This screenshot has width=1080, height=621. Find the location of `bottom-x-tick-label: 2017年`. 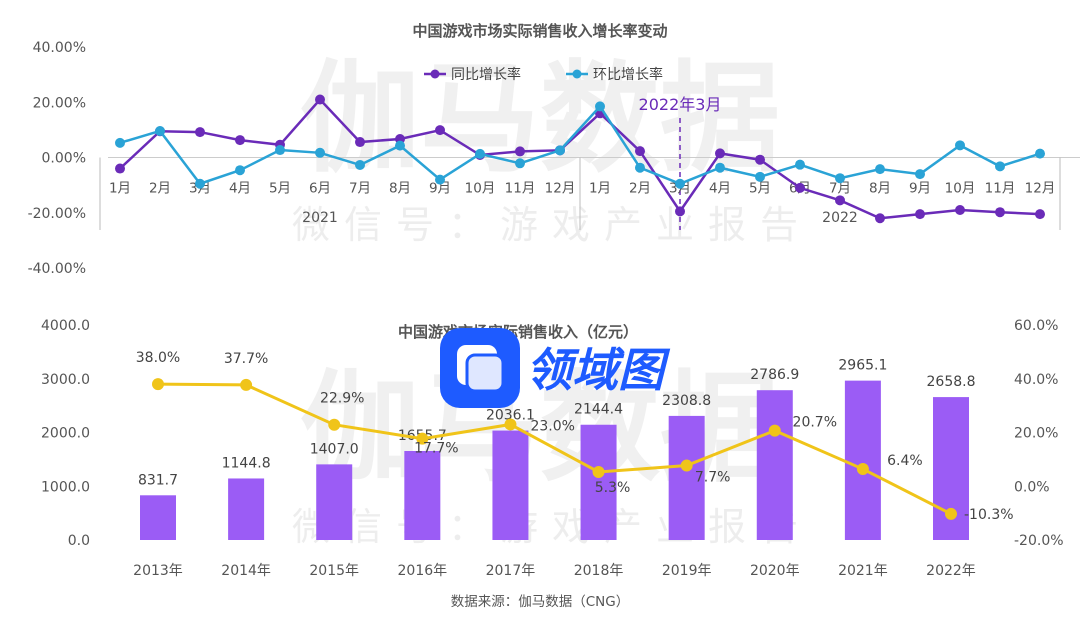

bottom-x-tick-label: 2017年 is located at coordinates (511, 571).